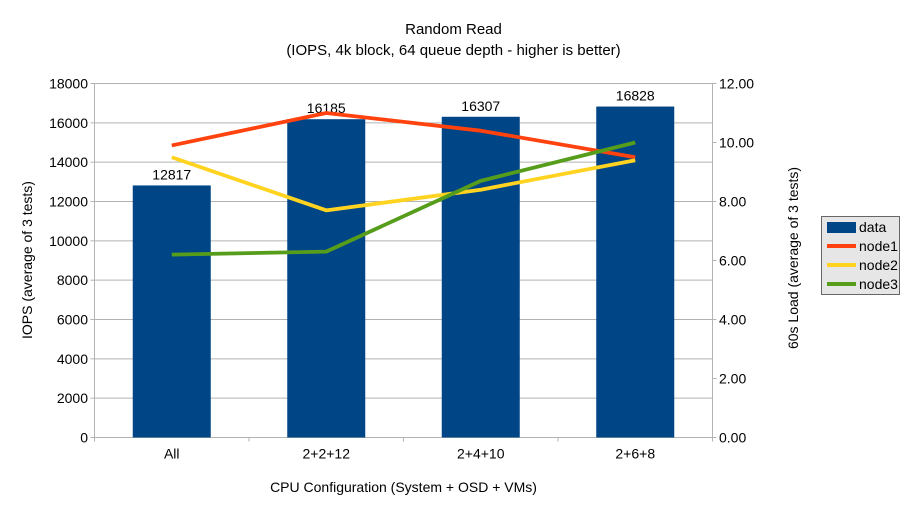 The height and width of the screenshot is (510, 907). What do you see at coordinates (403, 184) in the screenshot?
I see `line-node2` at bounding box center [403, 184].